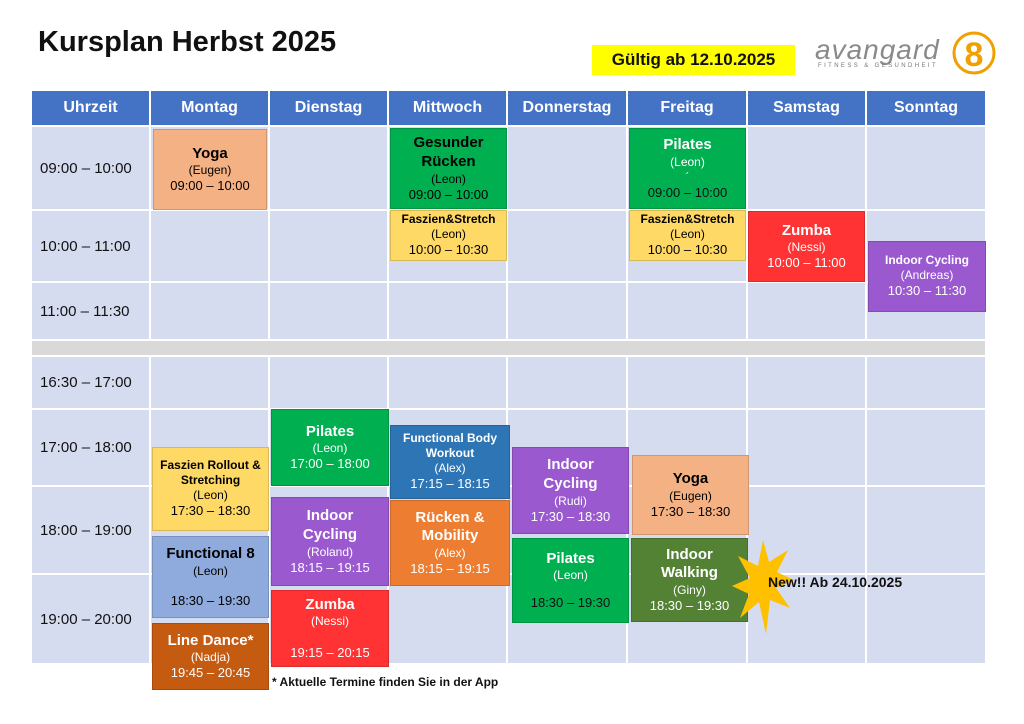  What do you see at coordinates (877, 49) in the screenshot?
I see `logo-wordmark: avangard` at bounding box center [877, 49].